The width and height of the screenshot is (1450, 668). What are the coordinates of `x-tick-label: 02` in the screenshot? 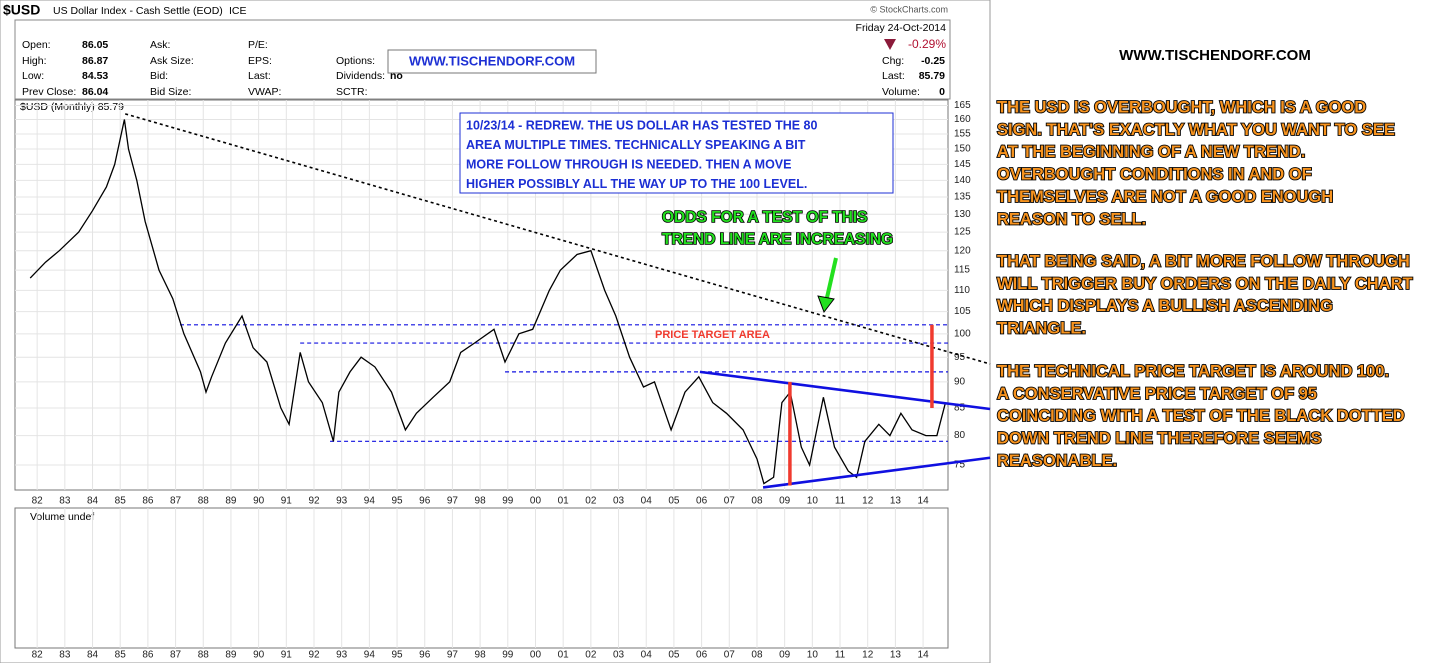 It's located at (591, 655).